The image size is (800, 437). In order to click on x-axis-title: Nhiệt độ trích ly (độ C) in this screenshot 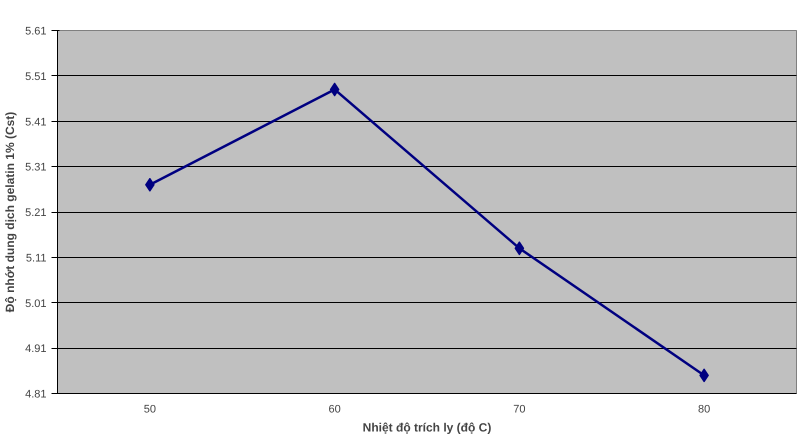, I will do `click(427, 427)`.